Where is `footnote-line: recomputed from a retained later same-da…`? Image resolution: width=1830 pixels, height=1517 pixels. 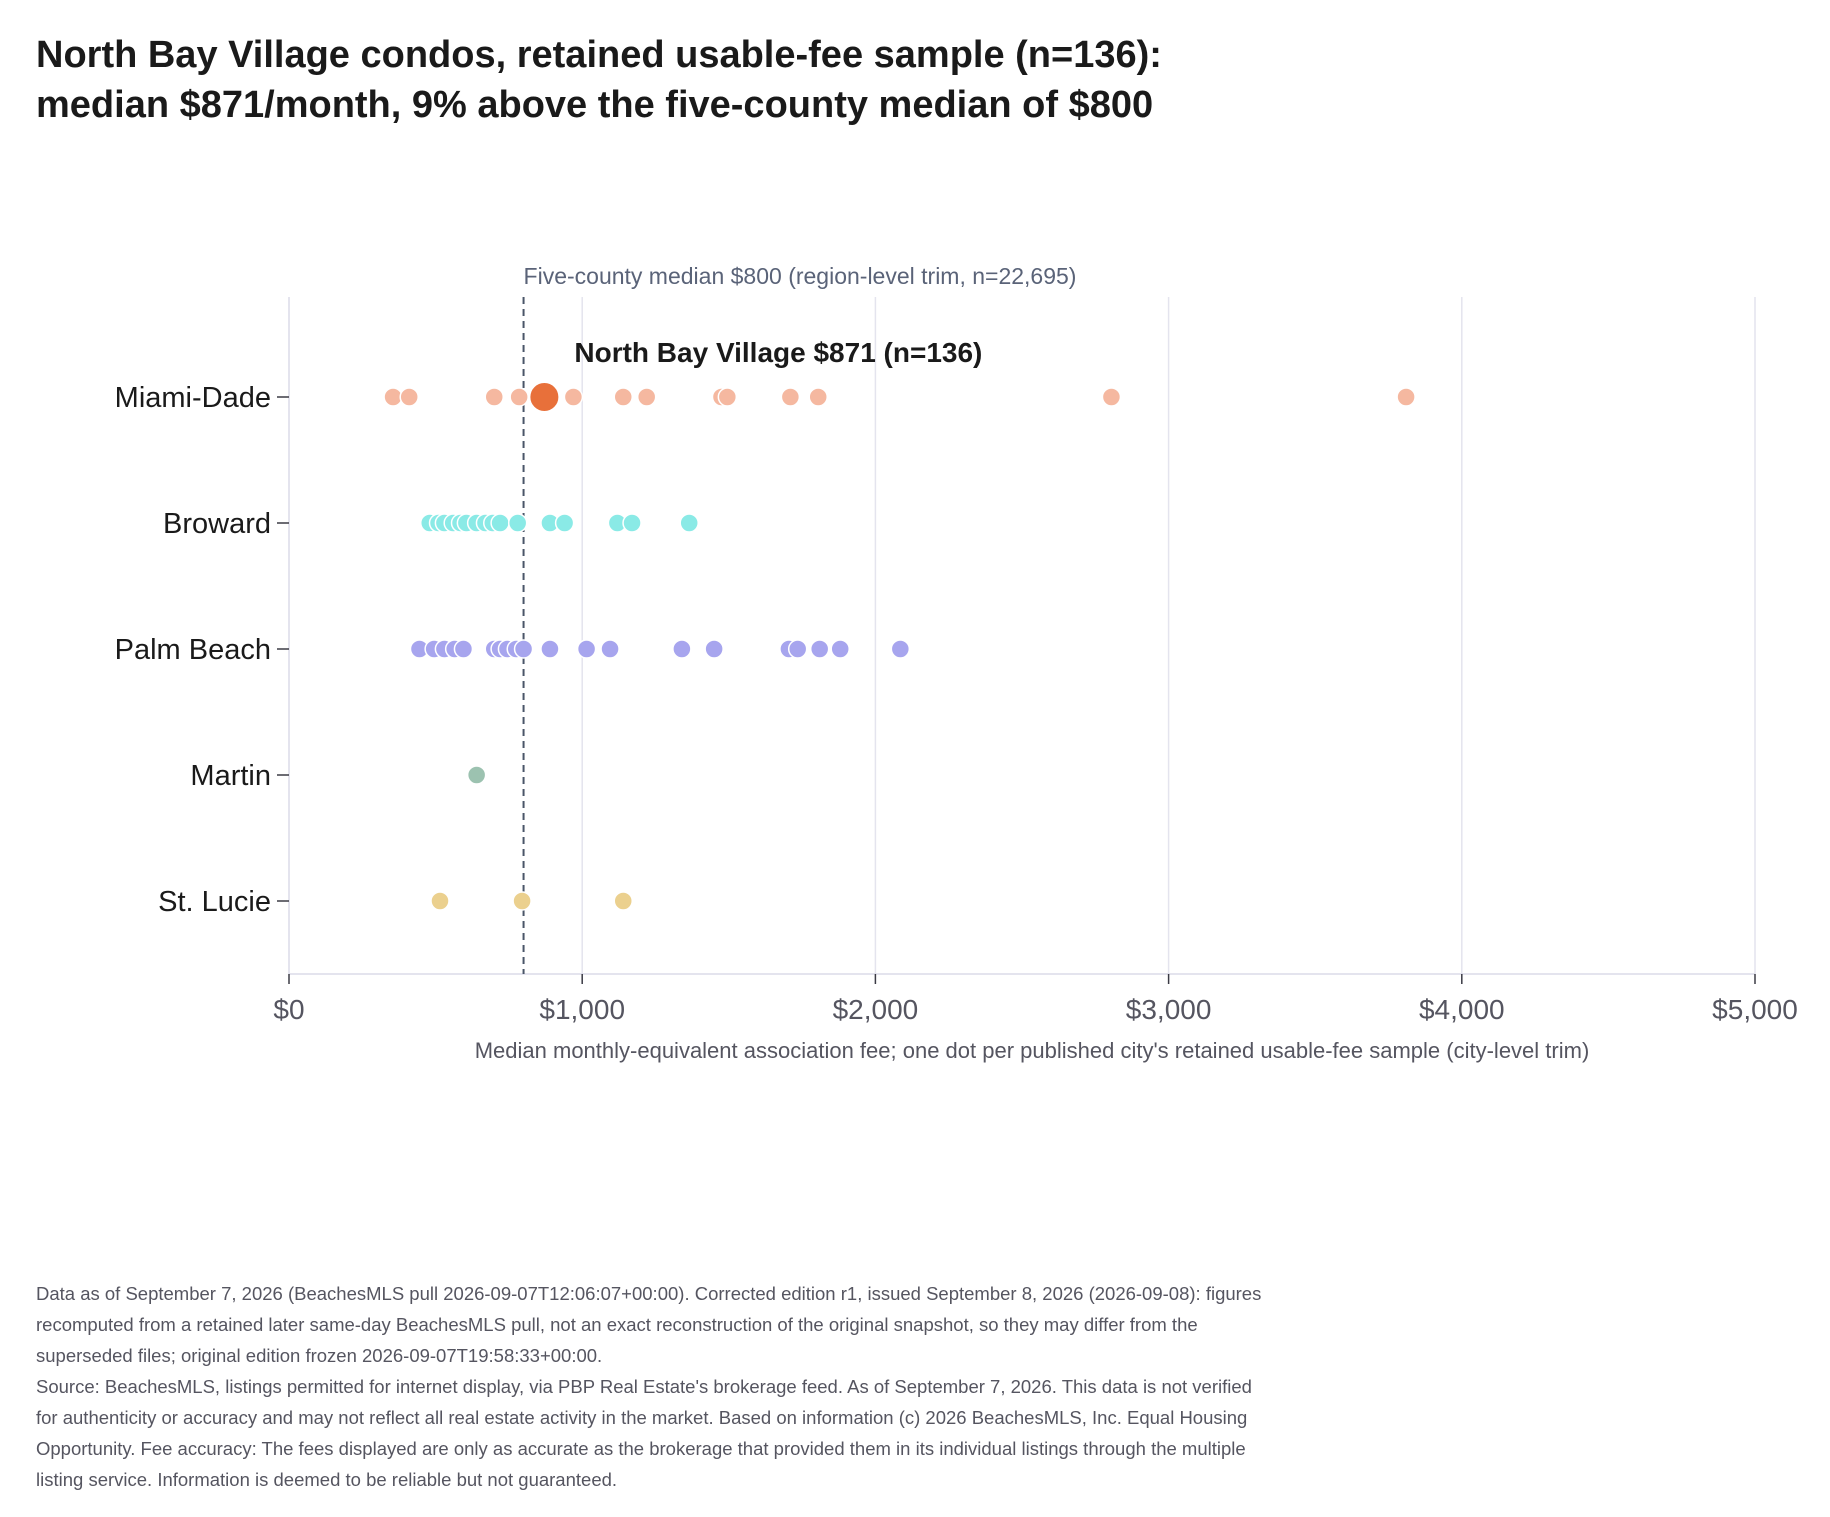
footnote-line: recomputed from a retained later same-da… is located at coordinates (617, 1324).